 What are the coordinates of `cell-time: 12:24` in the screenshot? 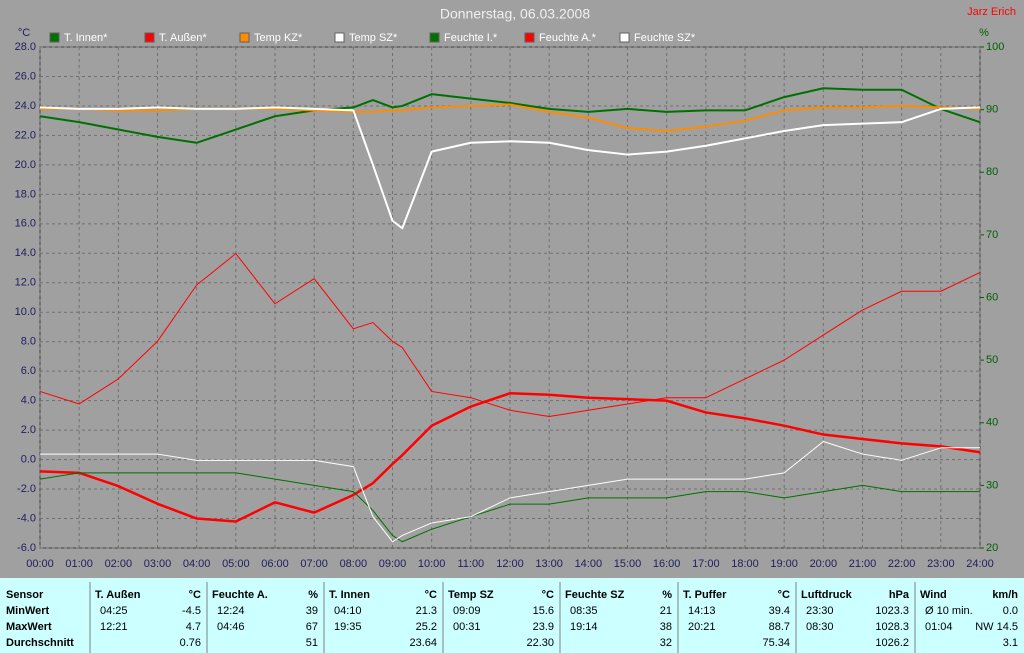 It's located at (231, 611).